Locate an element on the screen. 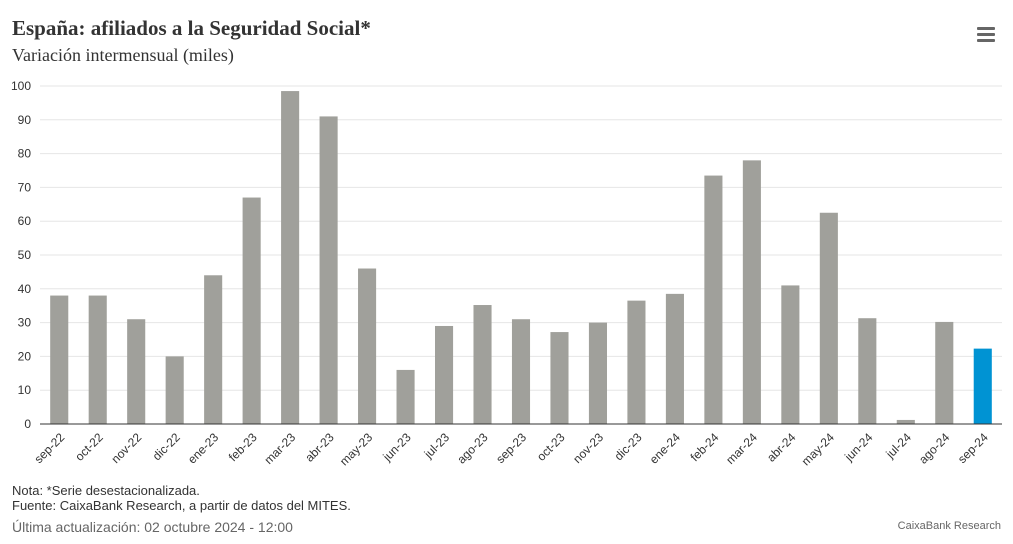 The height and width of the screenshot is (544, 1013). x-tick-label: sep-24 is located at coordinates (973, 448).